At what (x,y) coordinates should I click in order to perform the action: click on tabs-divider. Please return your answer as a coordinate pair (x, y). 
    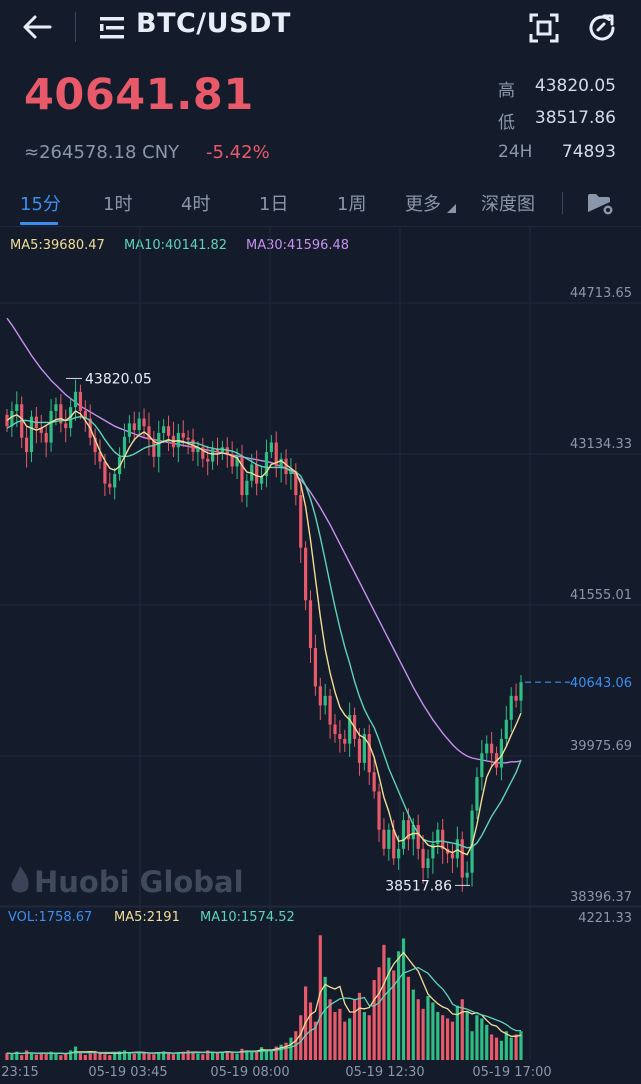
    Looking at the image, I should click on (320, 226).